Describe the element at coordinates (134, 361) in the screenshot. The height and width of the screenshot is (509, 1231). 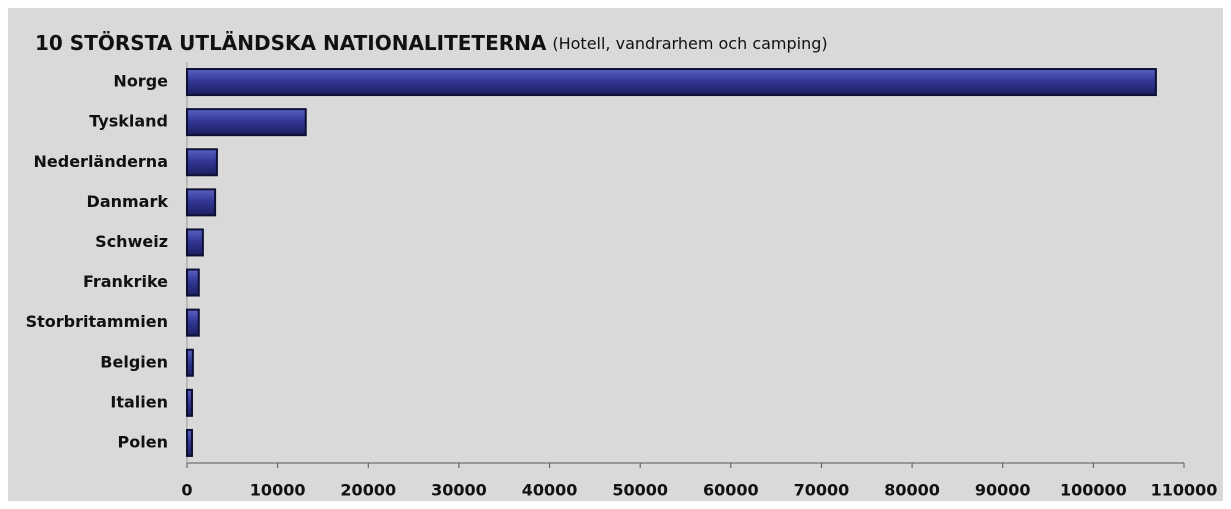
I see `y-tick-label: Belgien` at that location.